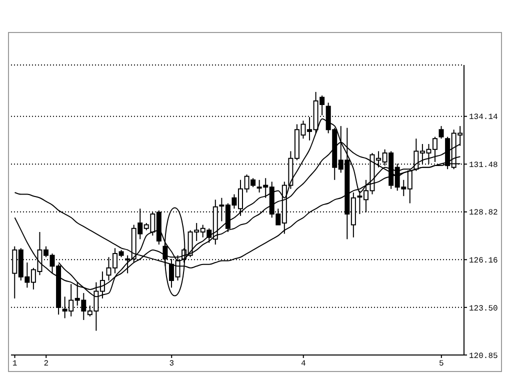 This screenshot has width=510, height=384. What do you see at coordinates (483, 309) in the screenshot?
I see `y-tick-label: 123.50` at bounding box center [483, 309].